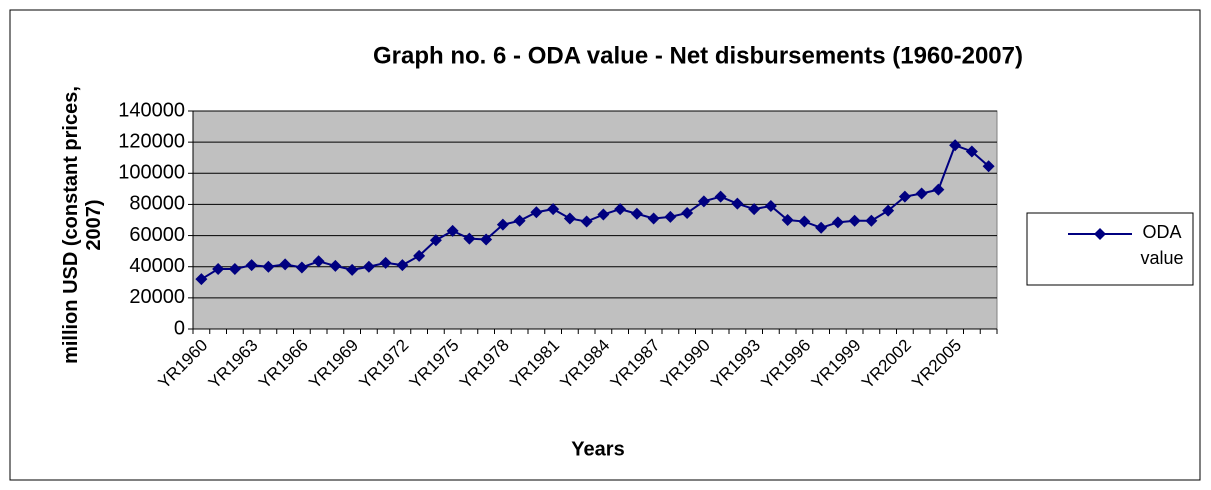 The width and height of the screenshot is (1211, 490). I want to click on y-tick-label: 80000, so click(157, 204).